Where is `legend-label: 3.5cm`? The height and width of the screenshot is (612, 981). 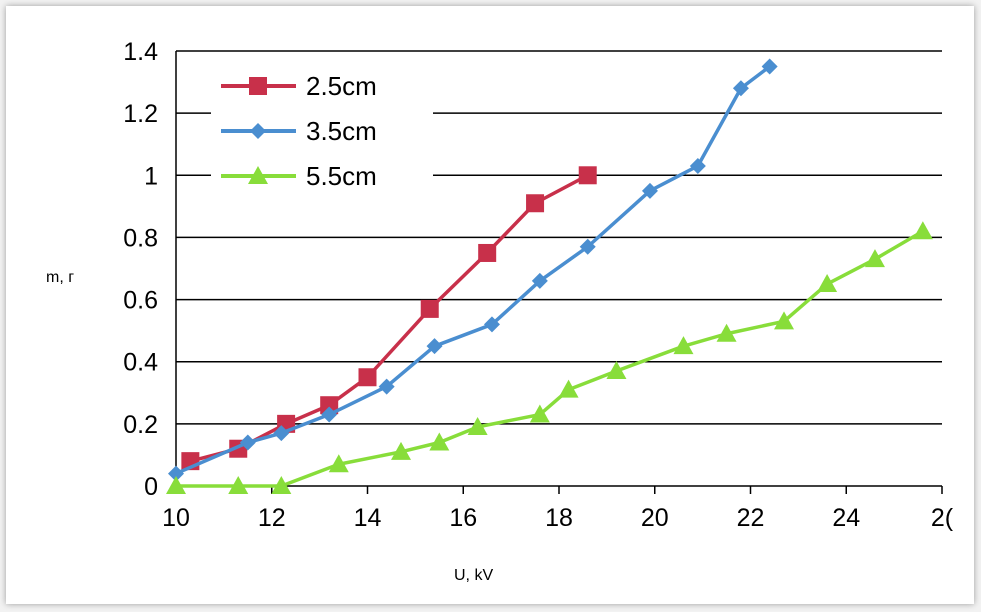
legend-label: 3.5cm is located at coordinates (341, 131).